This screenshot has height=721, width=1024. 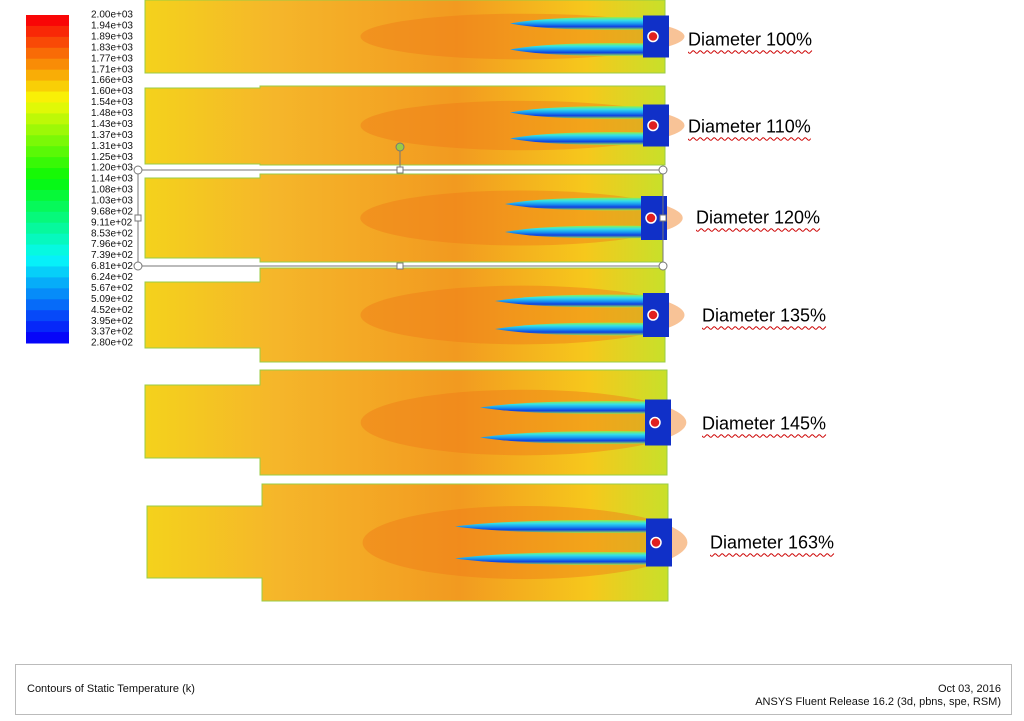 I want to click on legend-label: 9.68e+02, so click(x=112, y=211).